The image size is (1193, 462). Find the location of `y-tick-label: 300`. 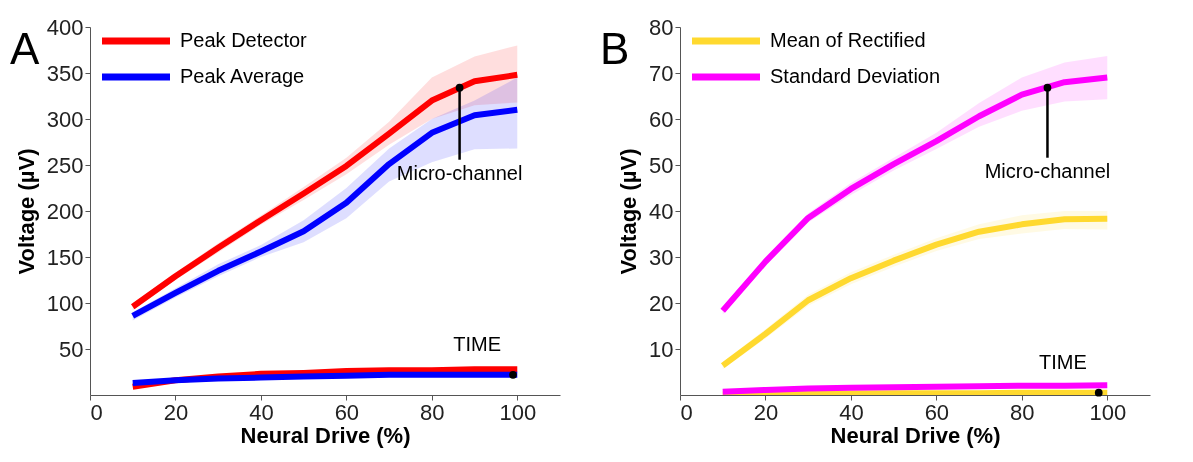

y-tick-label: 300 is located at coordinates (65, 119).